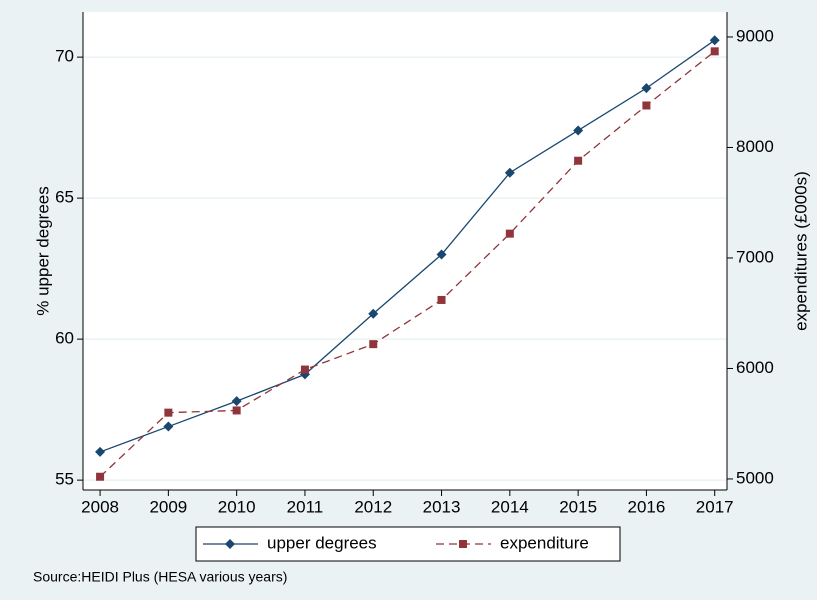 This screenshot has height=600, width=817. What do you see at coordinates (578, 506) in the screenshot?
I see `x-tick-label: 2015` at bounding box center [578, 506].